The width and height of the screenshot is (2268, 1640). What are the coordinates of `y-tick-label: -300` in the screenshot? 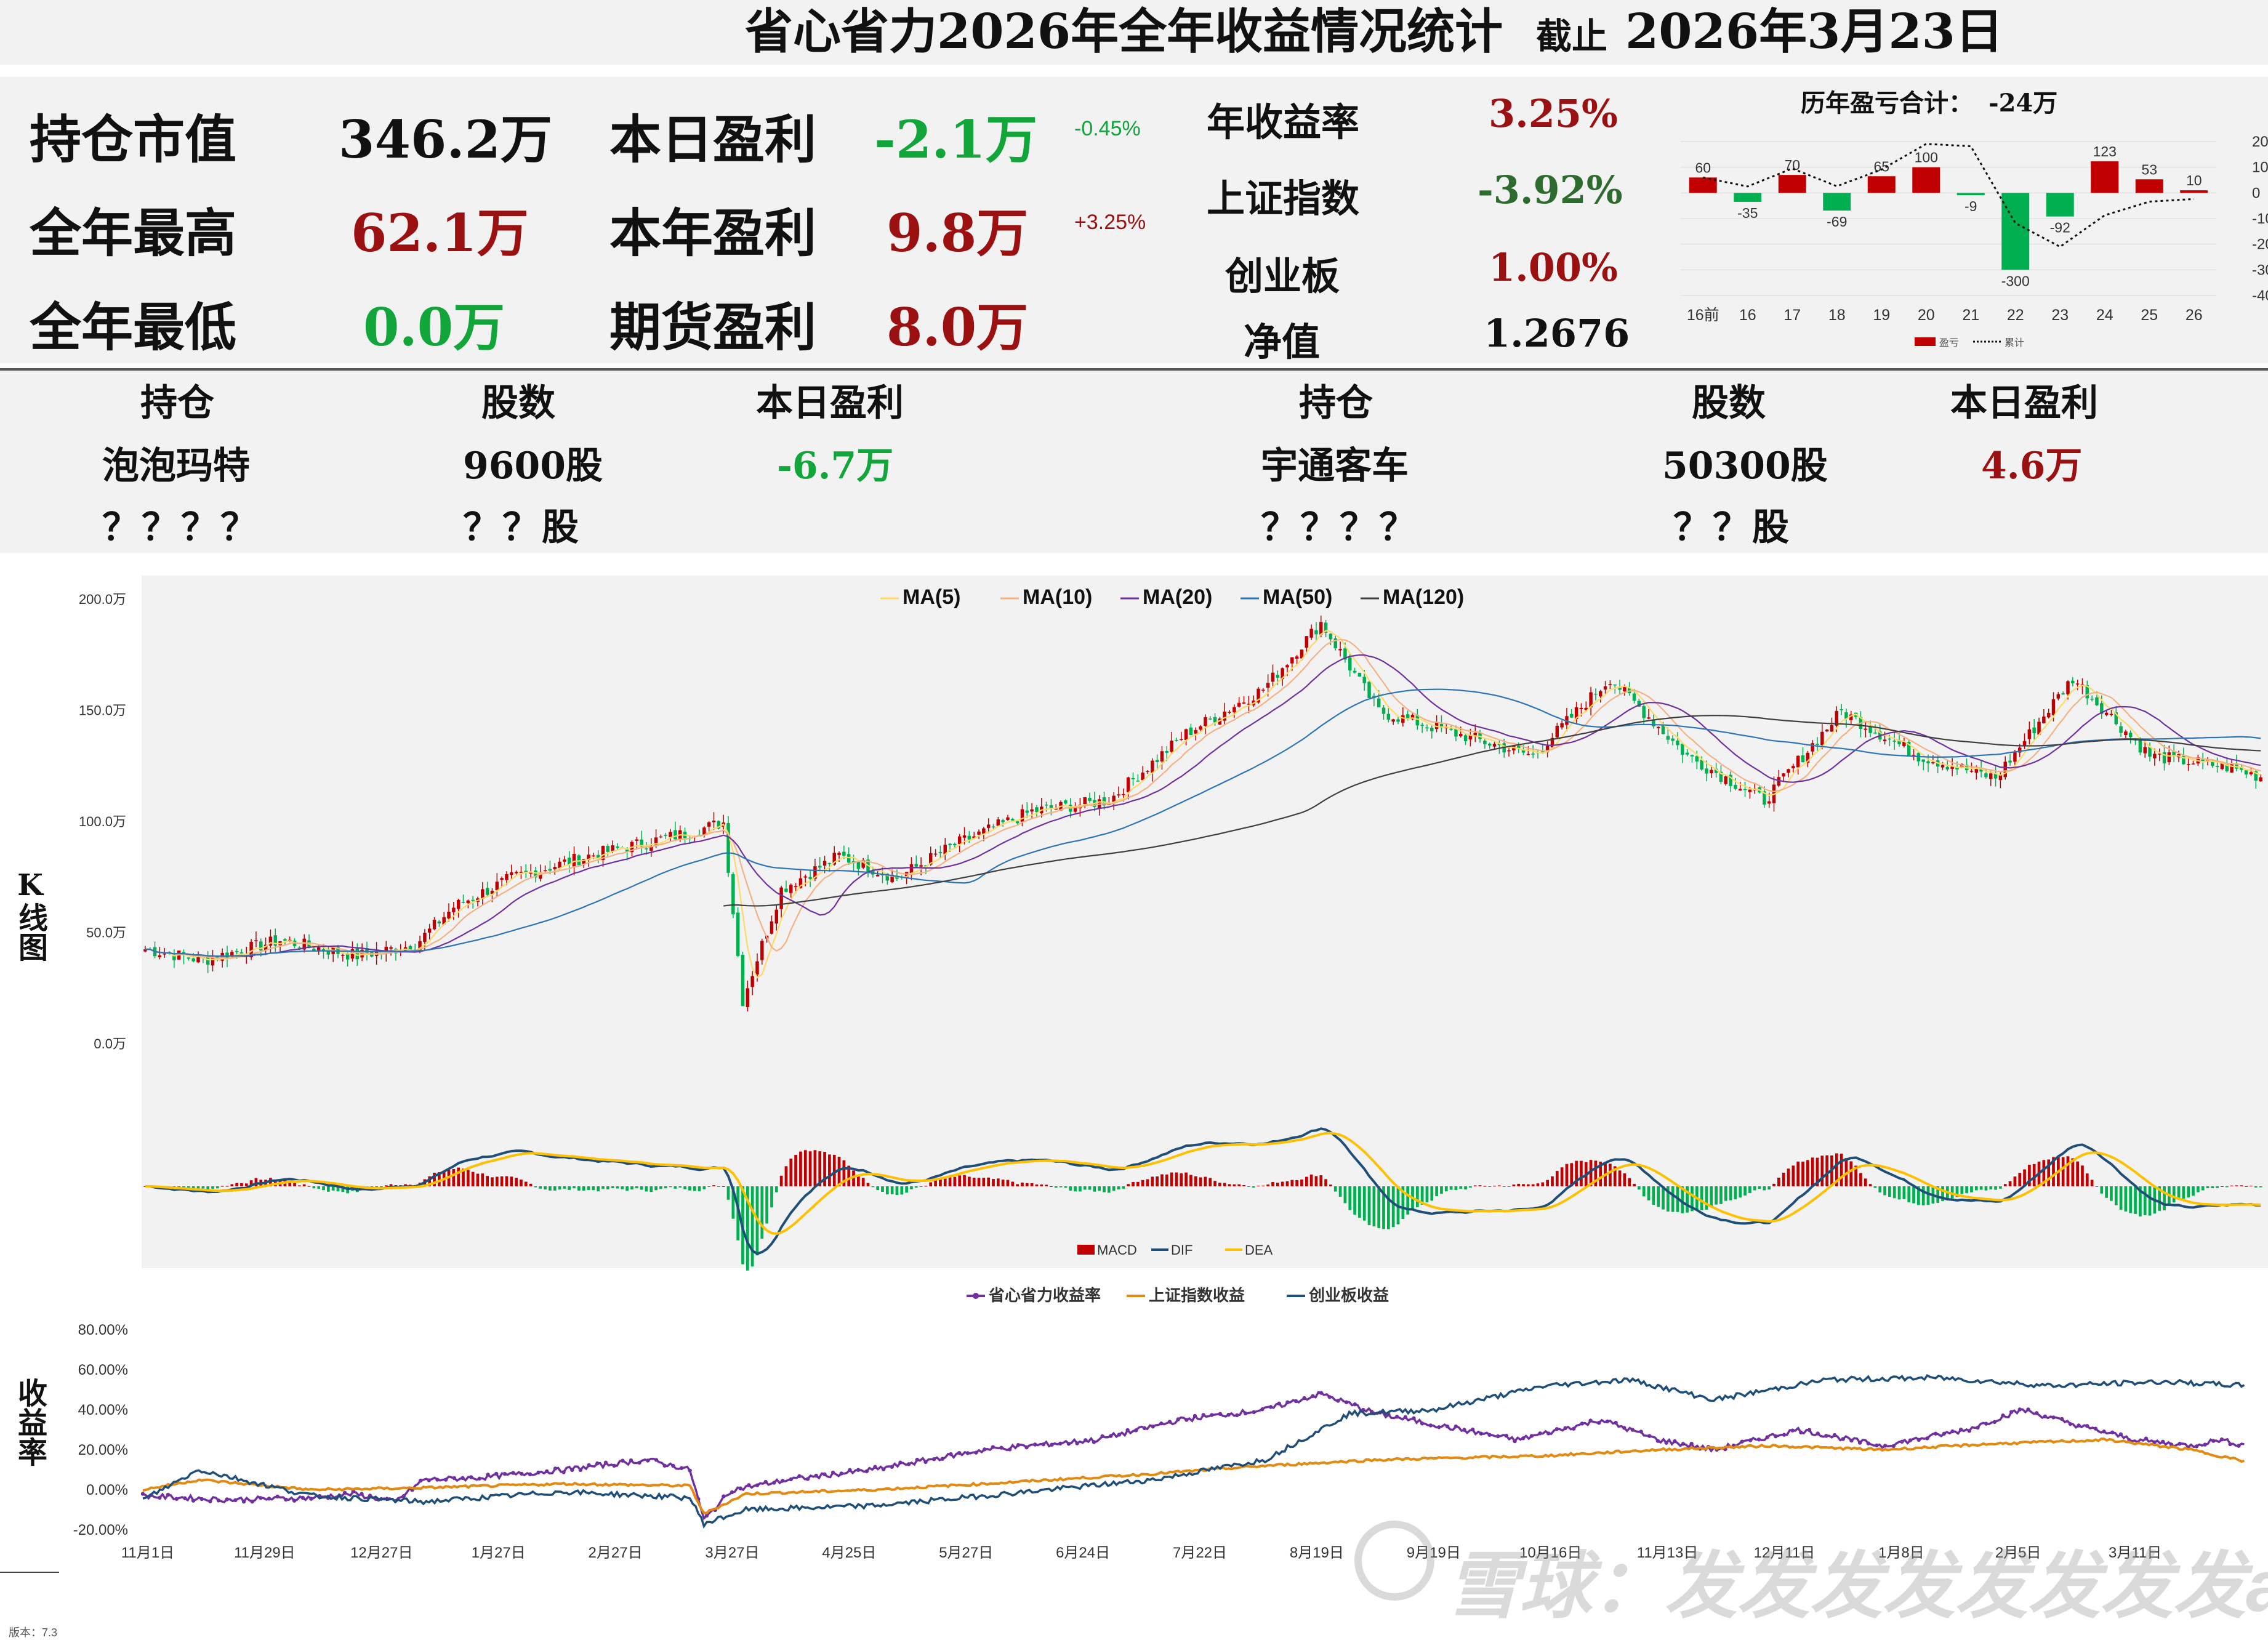 It's located at (2260, 270).